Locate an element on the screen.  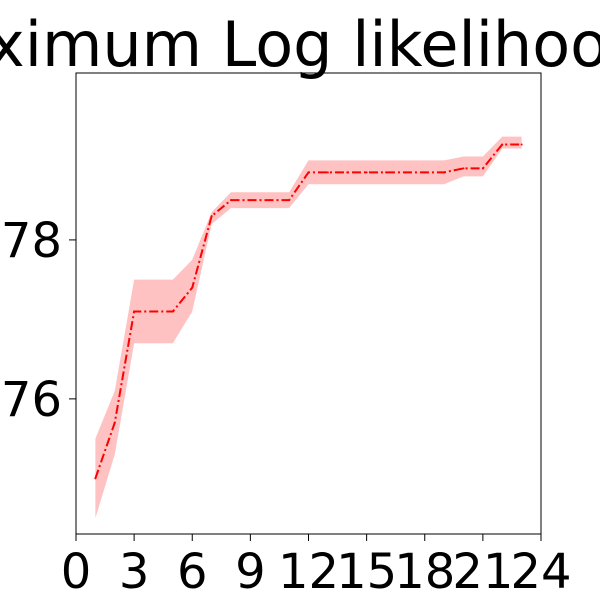
x-tick-label: 18 is located at coordinates (424, 572).